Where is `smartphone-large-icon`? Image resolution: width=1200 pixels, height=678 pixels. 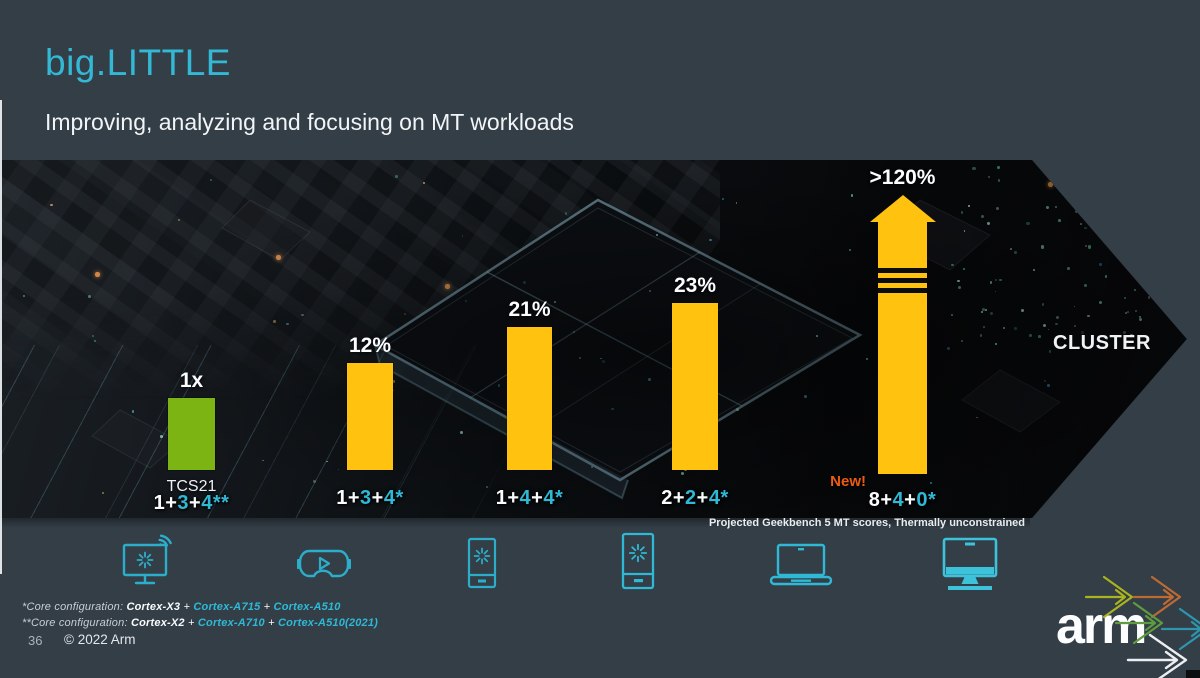
smartphone-large-icon is located at coordinates (638, 563).